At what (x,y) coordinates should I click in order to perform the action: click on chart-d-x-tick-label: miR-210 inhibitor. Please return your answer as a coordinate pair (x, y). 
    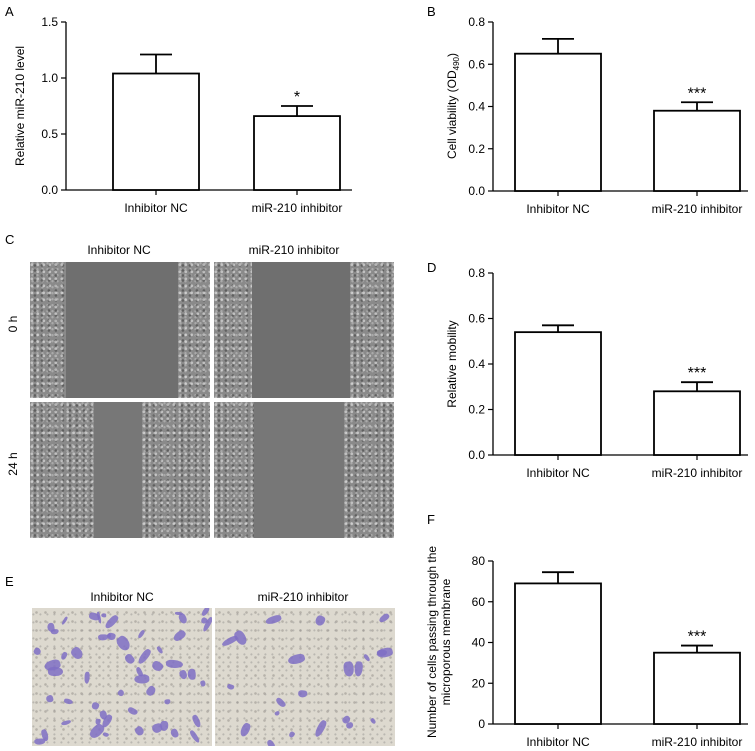
    Looking at the image, I should click on (697, 473).